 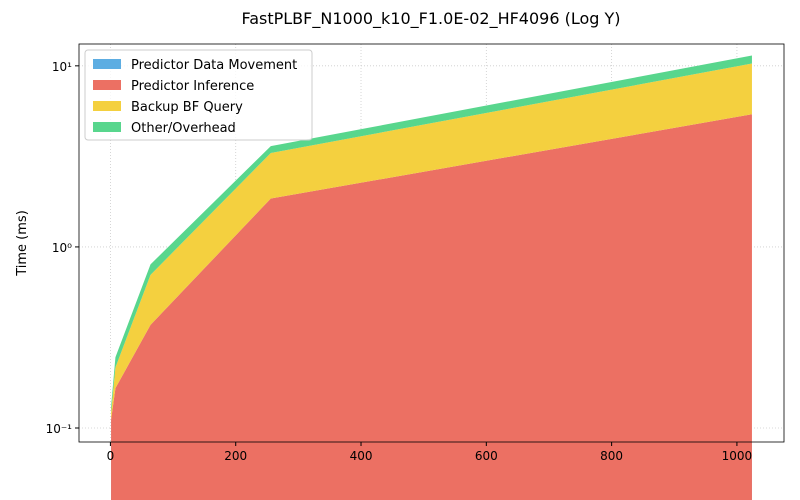 What do you see at coordinates (611, 456) in the screenshot?
I see `x-tick-label: 800` at bounding box center [611, 456].